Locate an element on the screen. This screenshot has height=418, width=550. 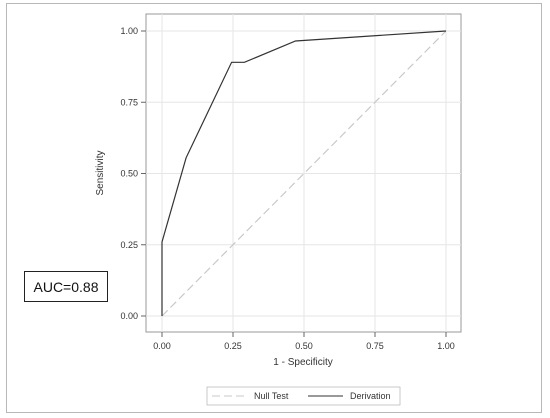
y-tick-label: 0.75 is located at coordinates (129, 102).